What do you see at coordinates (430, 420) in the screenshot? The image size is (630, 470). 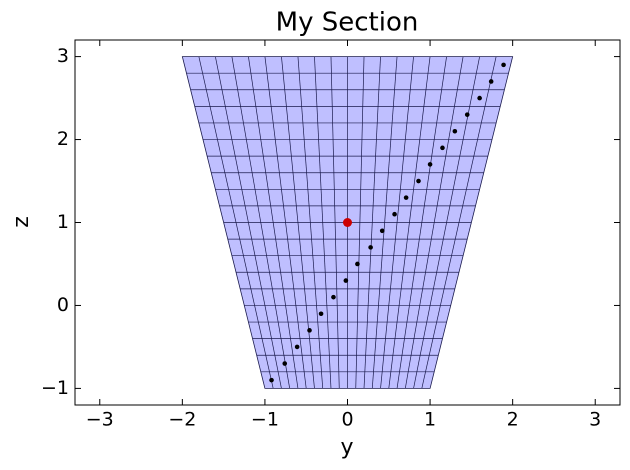 I see `x-tick-label: 1` at bounding box center [430, 420].